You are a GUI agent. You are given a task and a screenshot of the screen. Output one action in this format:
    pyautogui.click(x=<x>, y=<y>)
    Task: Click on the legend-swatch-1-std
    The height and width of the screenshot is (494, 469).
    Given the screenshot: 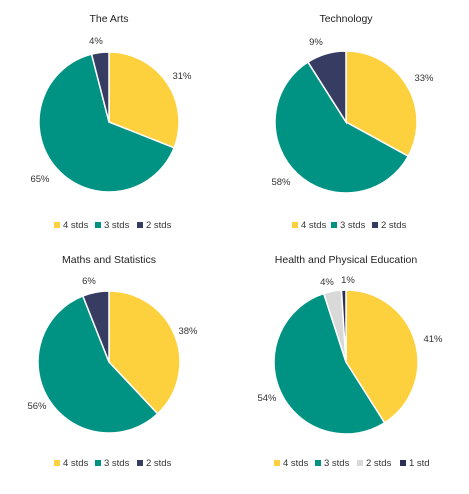 What is the action you would take?
    pyautogui.click(x=403, y=463)
    